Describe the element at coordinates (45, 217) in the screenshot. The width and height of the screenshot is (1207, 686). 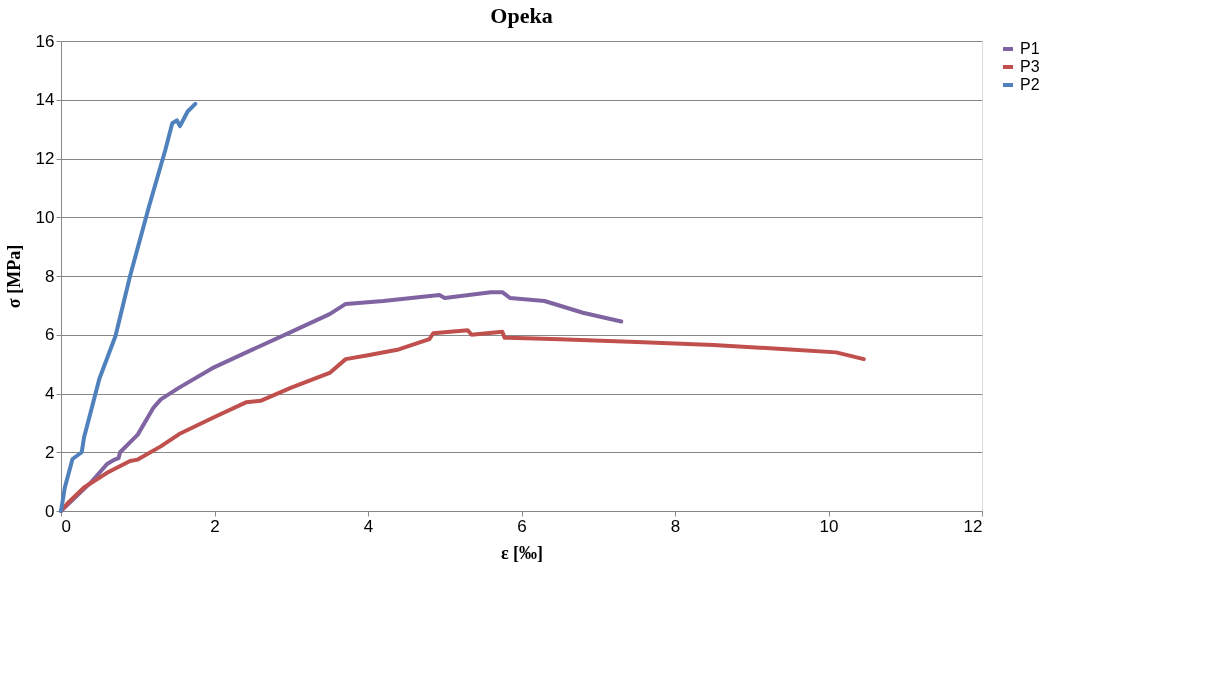
I see `y-tick-label: 10` at that location.